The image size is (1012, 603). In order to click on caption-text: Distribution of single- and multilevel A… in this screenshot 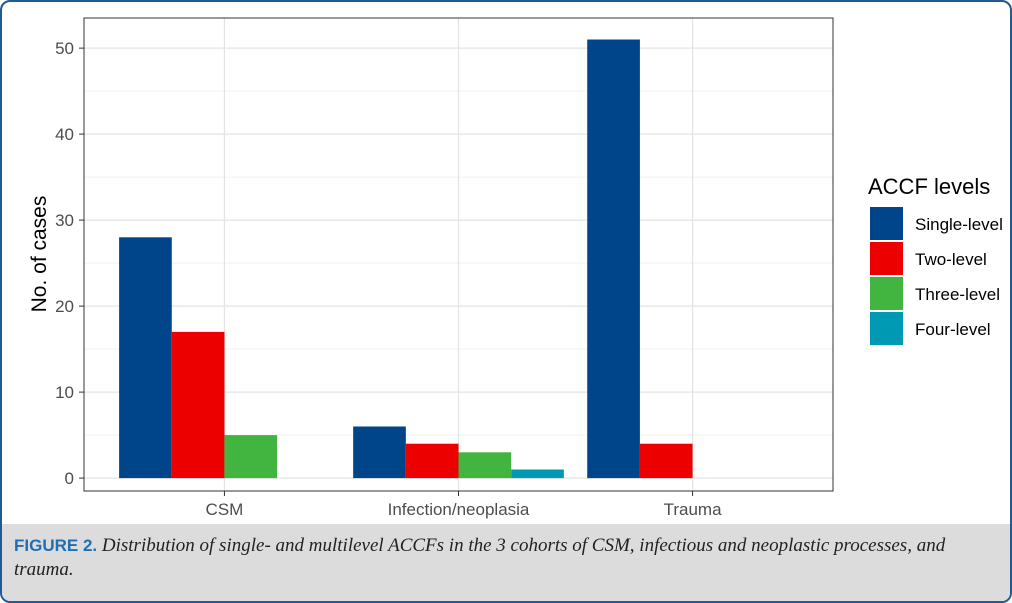, I will do `click(480, 557)`.